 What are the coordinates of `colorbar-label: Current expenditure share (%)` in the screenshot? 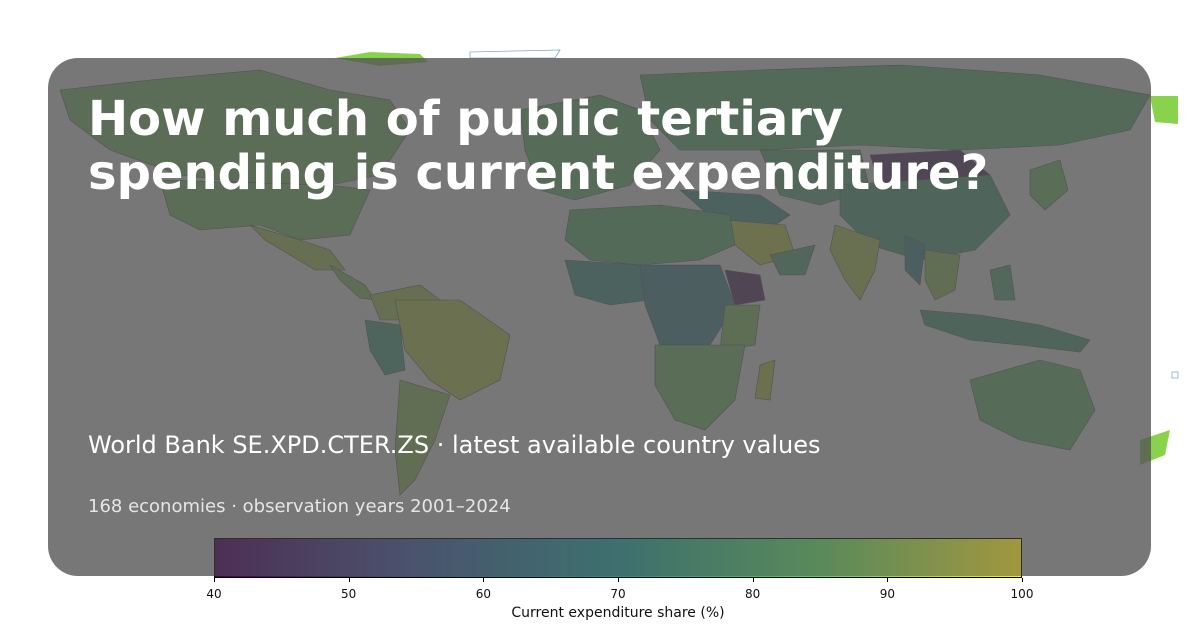 It's located at (618, 613).